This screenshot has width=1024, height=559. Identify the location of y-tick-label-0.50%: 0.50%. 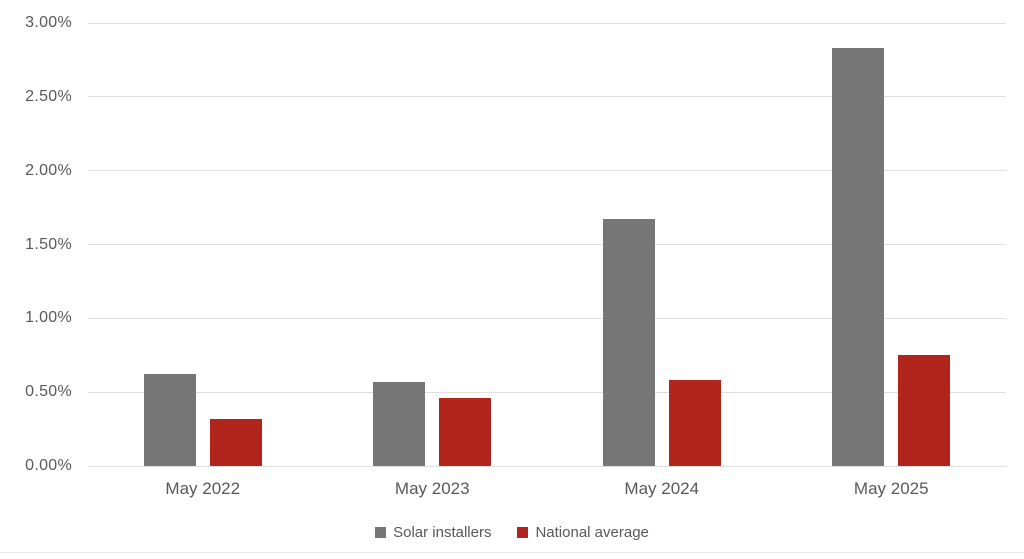
(48, 392).